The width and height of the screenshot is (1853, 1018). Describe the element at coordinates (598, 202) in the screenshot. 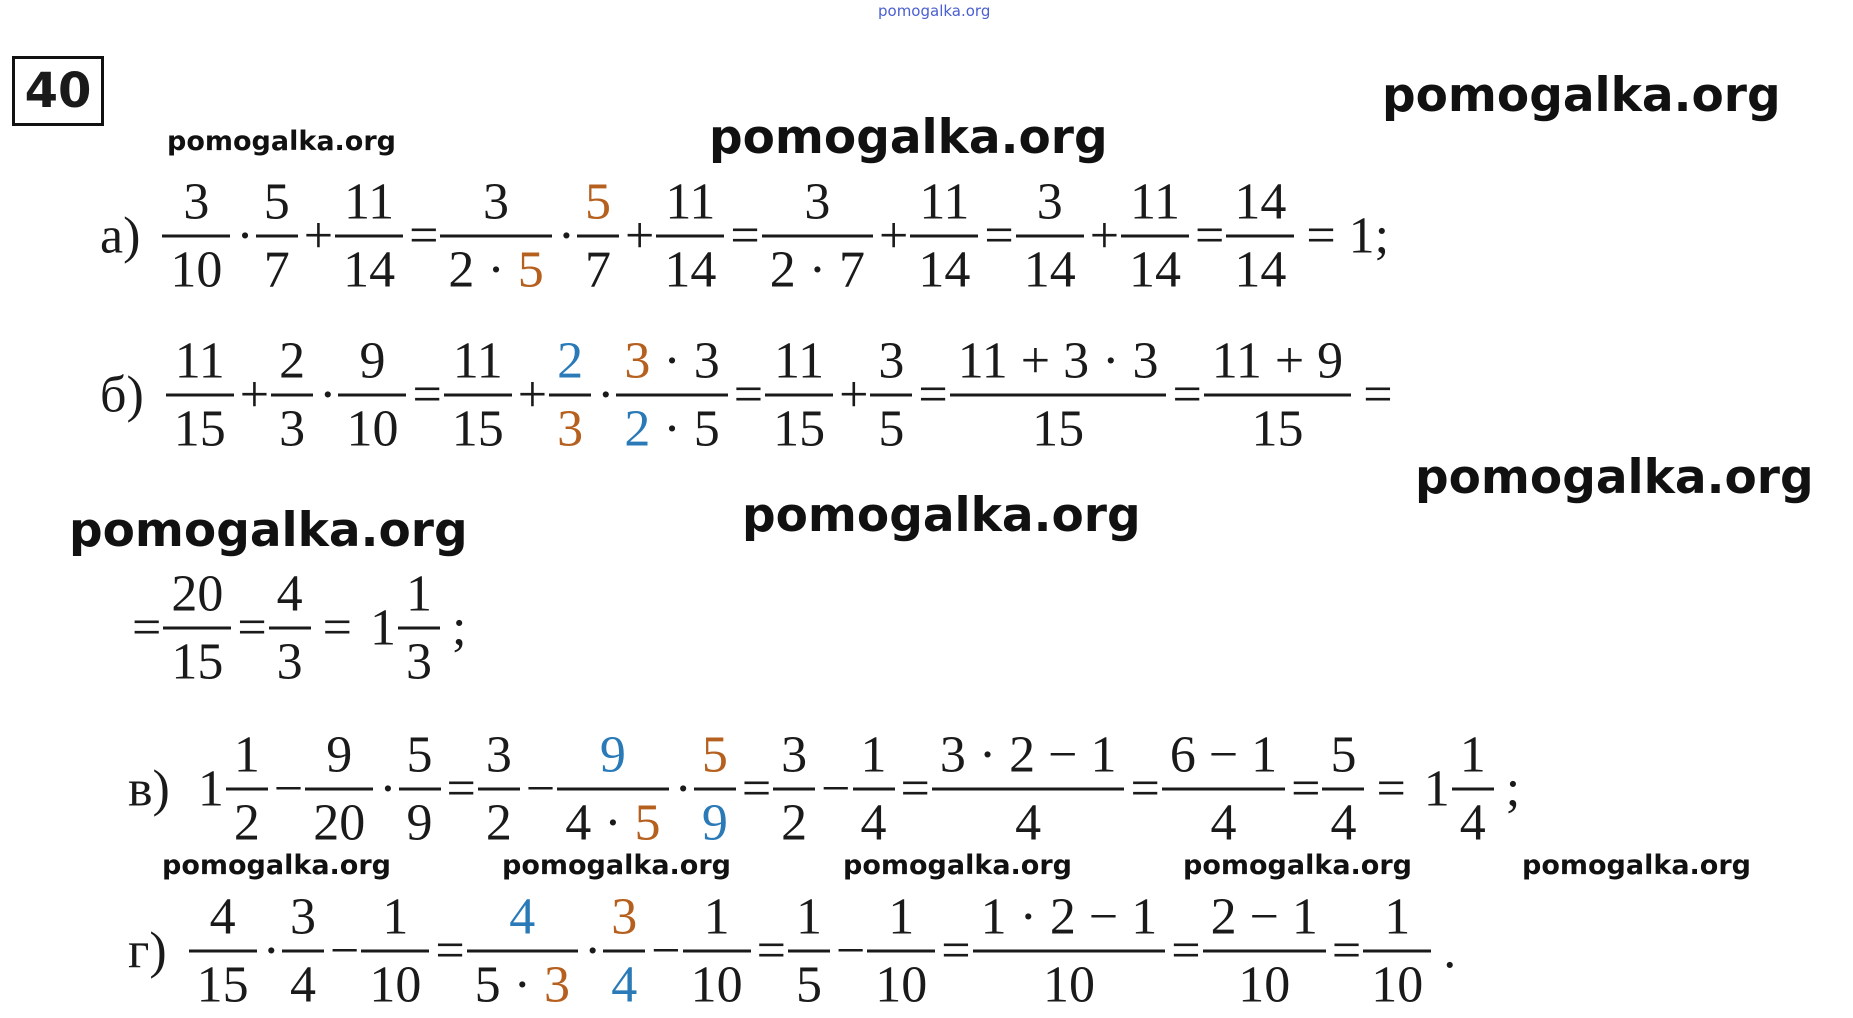

I see `numerator: 5` at that location.